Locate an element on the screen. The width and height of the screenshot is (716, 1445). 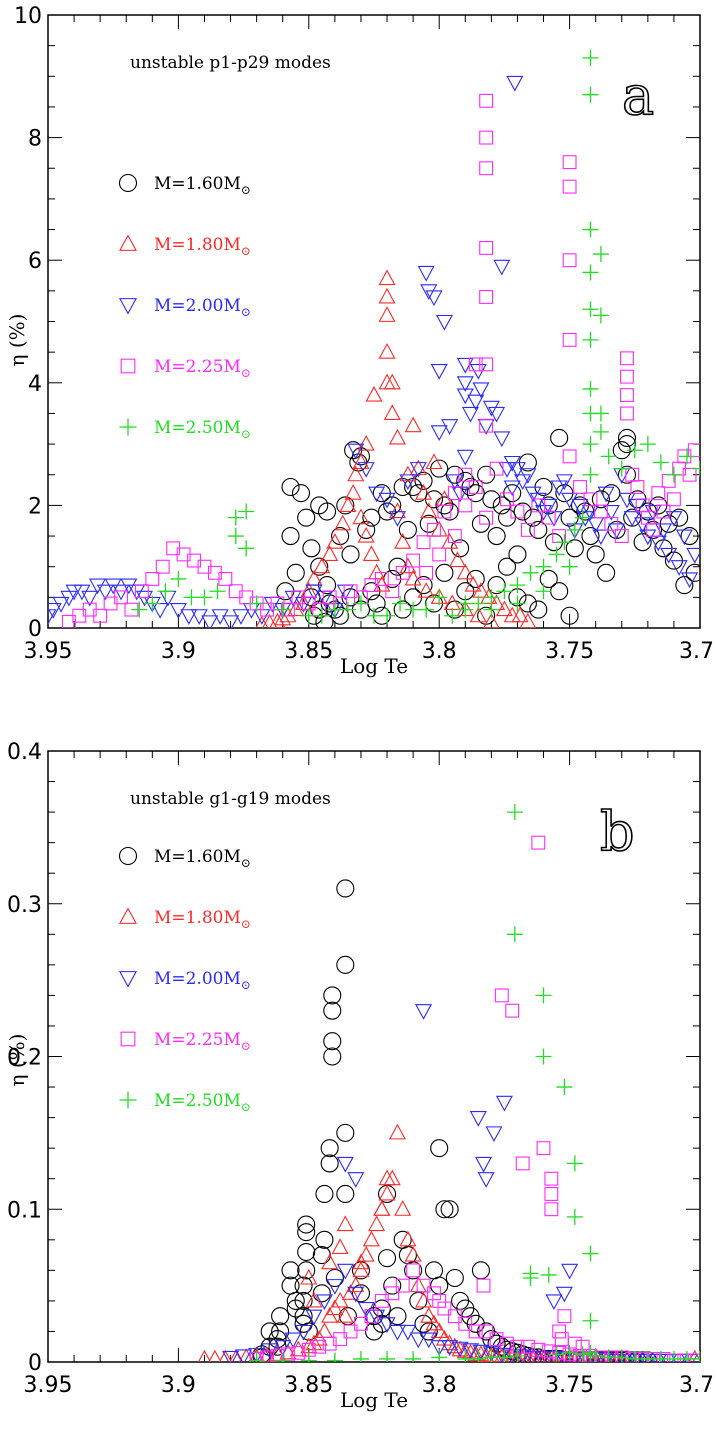
legend-label: M=2.00M⊙ is located at coordinates (202, 980).